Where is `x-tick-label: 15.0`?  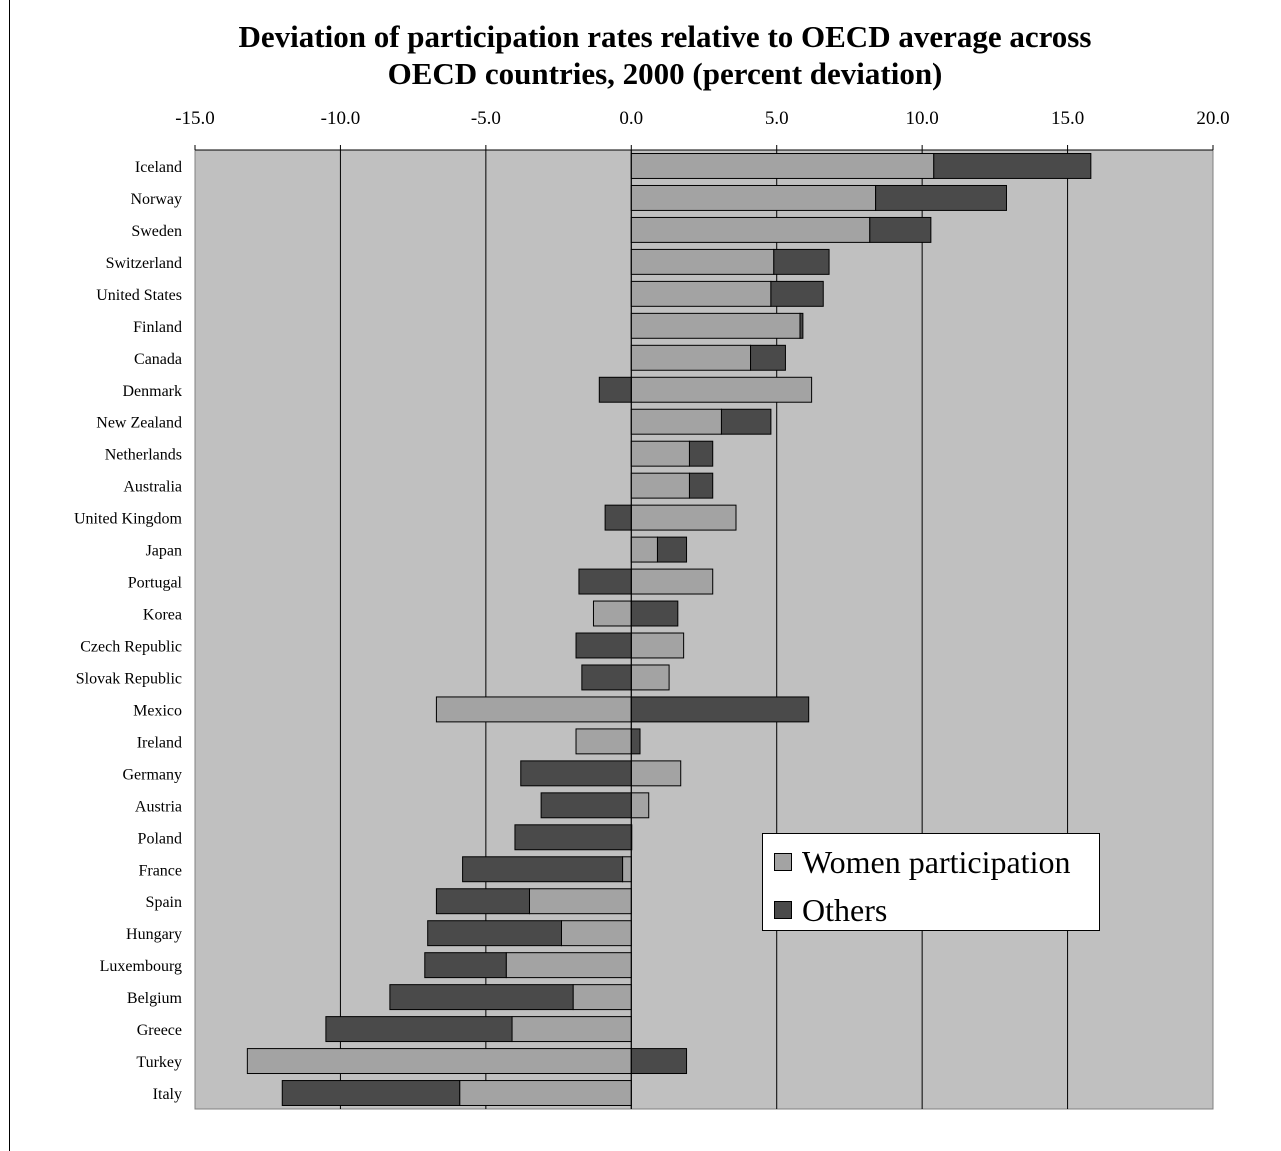
x-tick-label: 15.0 is located at coordinates (1067, 118).